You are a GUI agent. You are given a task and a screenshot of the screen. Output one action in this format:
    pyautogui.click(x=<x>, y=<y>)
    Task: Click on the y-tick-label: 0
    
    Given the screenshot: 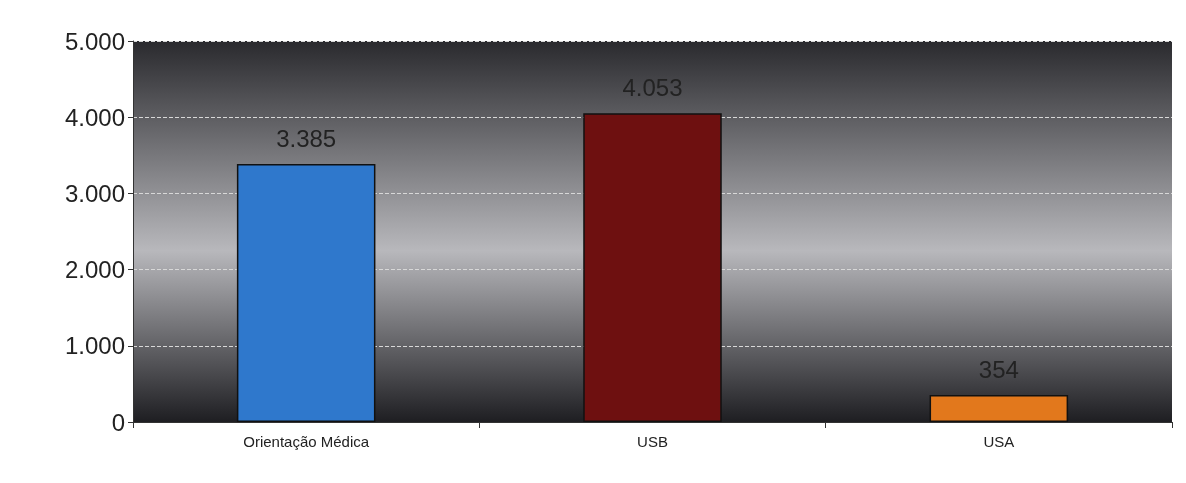 What is the action you would take?
    pyautogui.click(x=118, y=422)
    